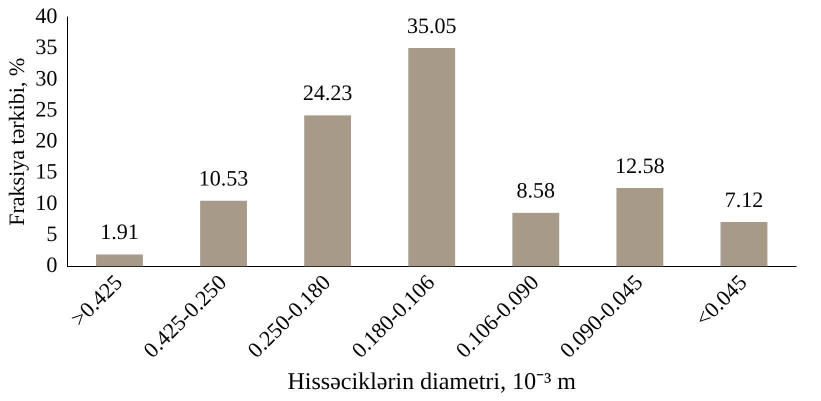 The height and width of the screenshot is (401, 821). I want to click on y-tick-label: 0, so click(52, 265).